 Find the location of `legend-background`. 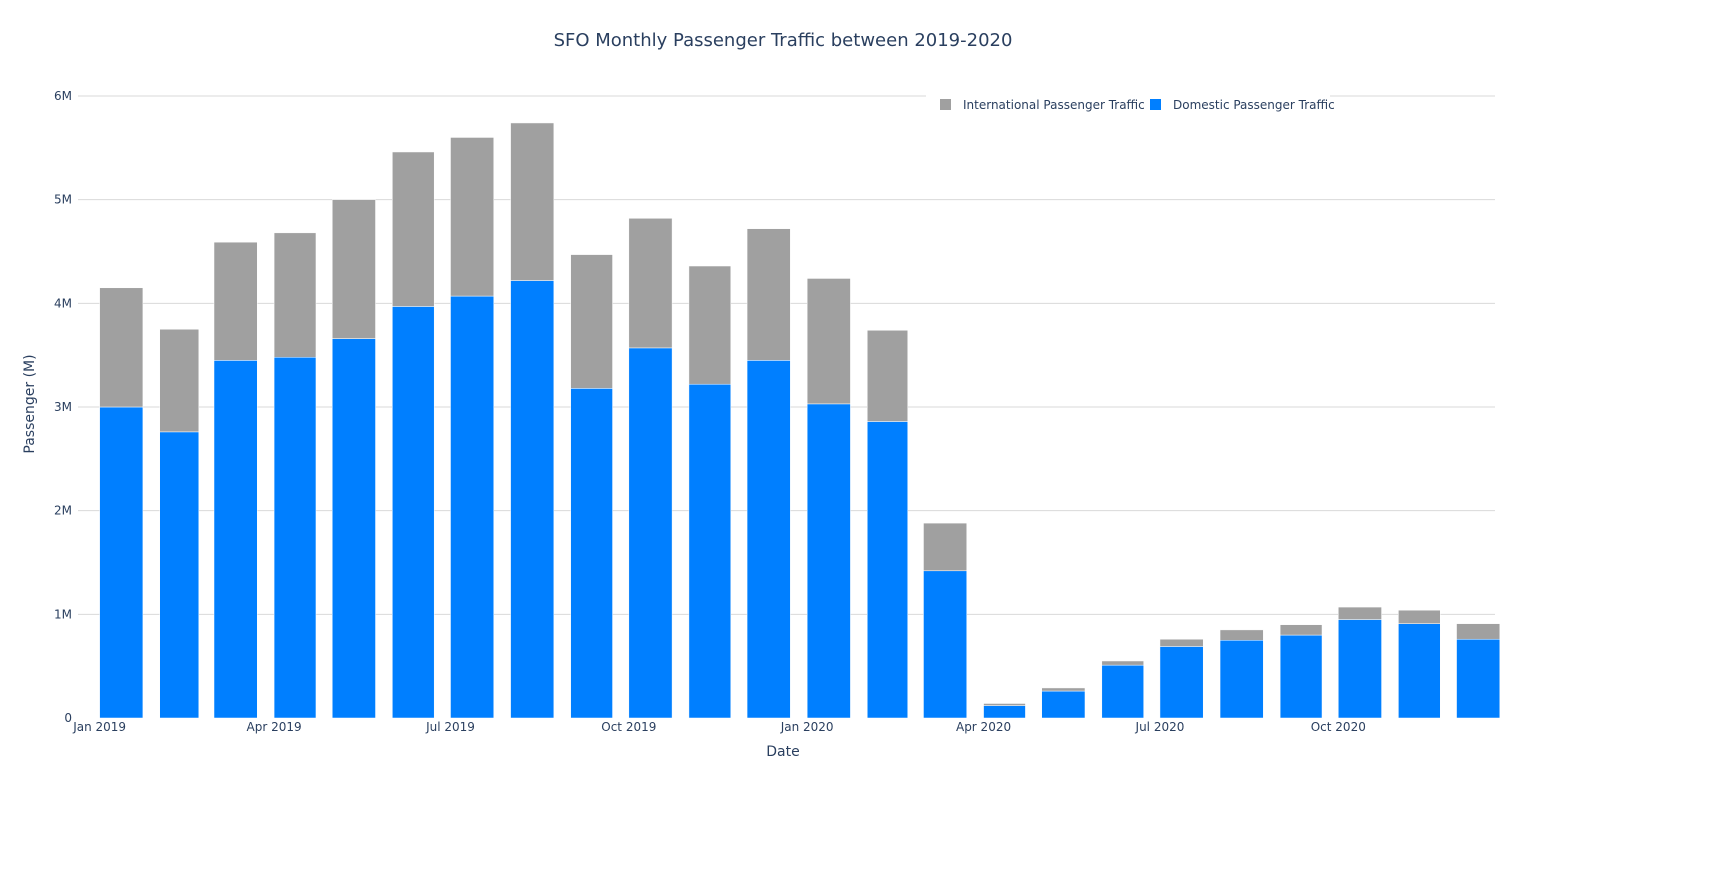

legend-background is located at coordinates (1128, 104).